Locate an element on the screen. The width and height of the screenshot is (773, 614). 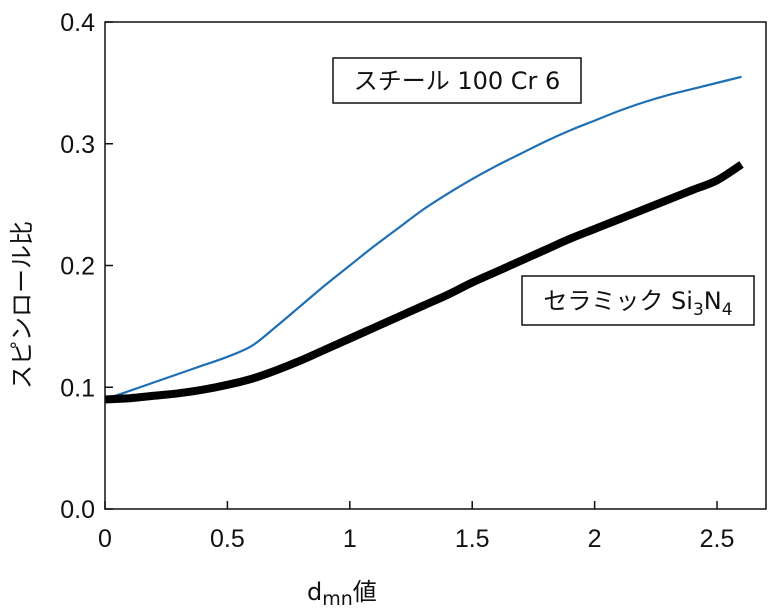
x-axis-title: dmn値 is located at coordinates (342, 594).